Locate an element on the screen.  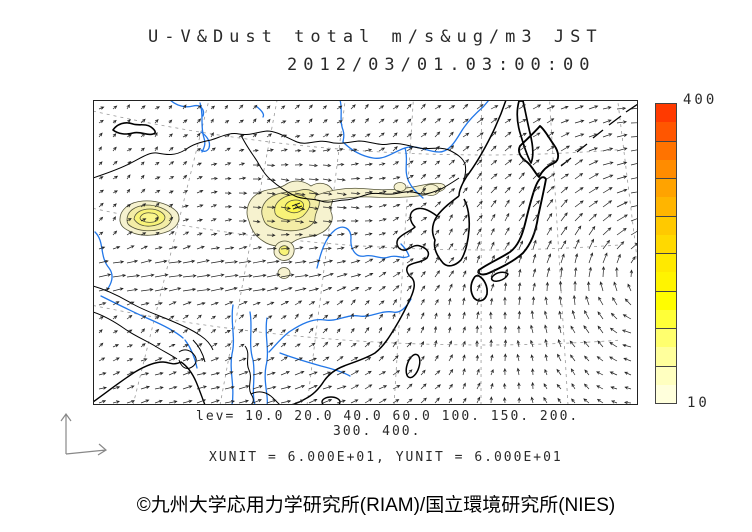
dust-contours-layer is located at coordinates (282, 229).